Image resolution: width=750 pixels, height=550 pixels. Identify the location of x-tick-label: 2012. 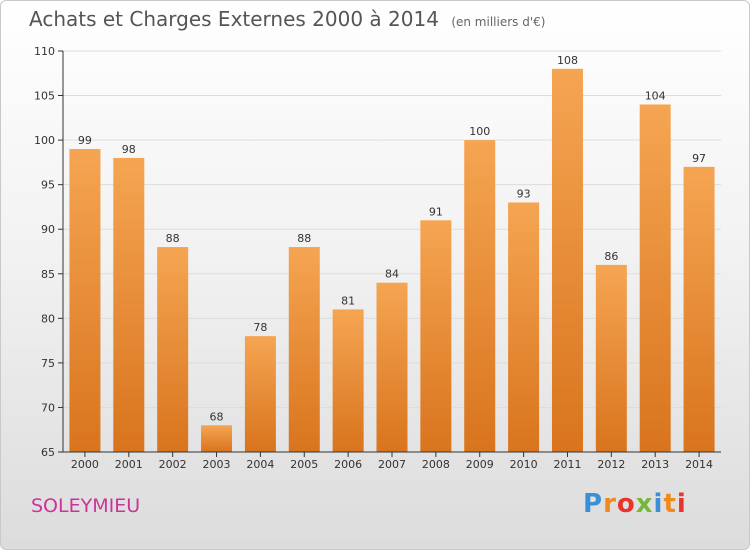
(611, 464).